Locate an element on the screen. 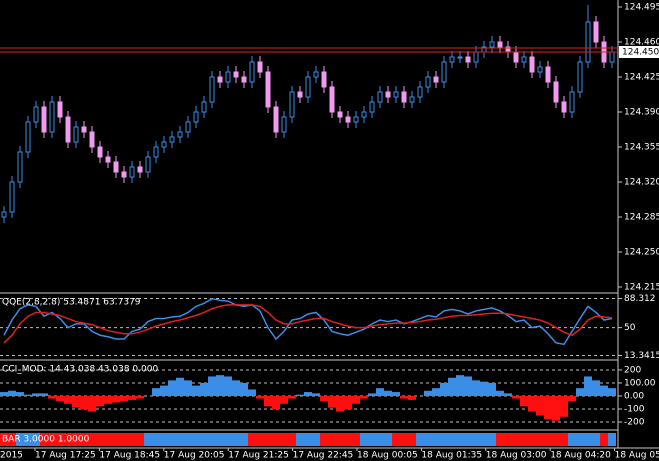 This screenshot has width=659, height=461. x-tick-label: 17 Aug 17:25 is located at coordinates (65, 456).